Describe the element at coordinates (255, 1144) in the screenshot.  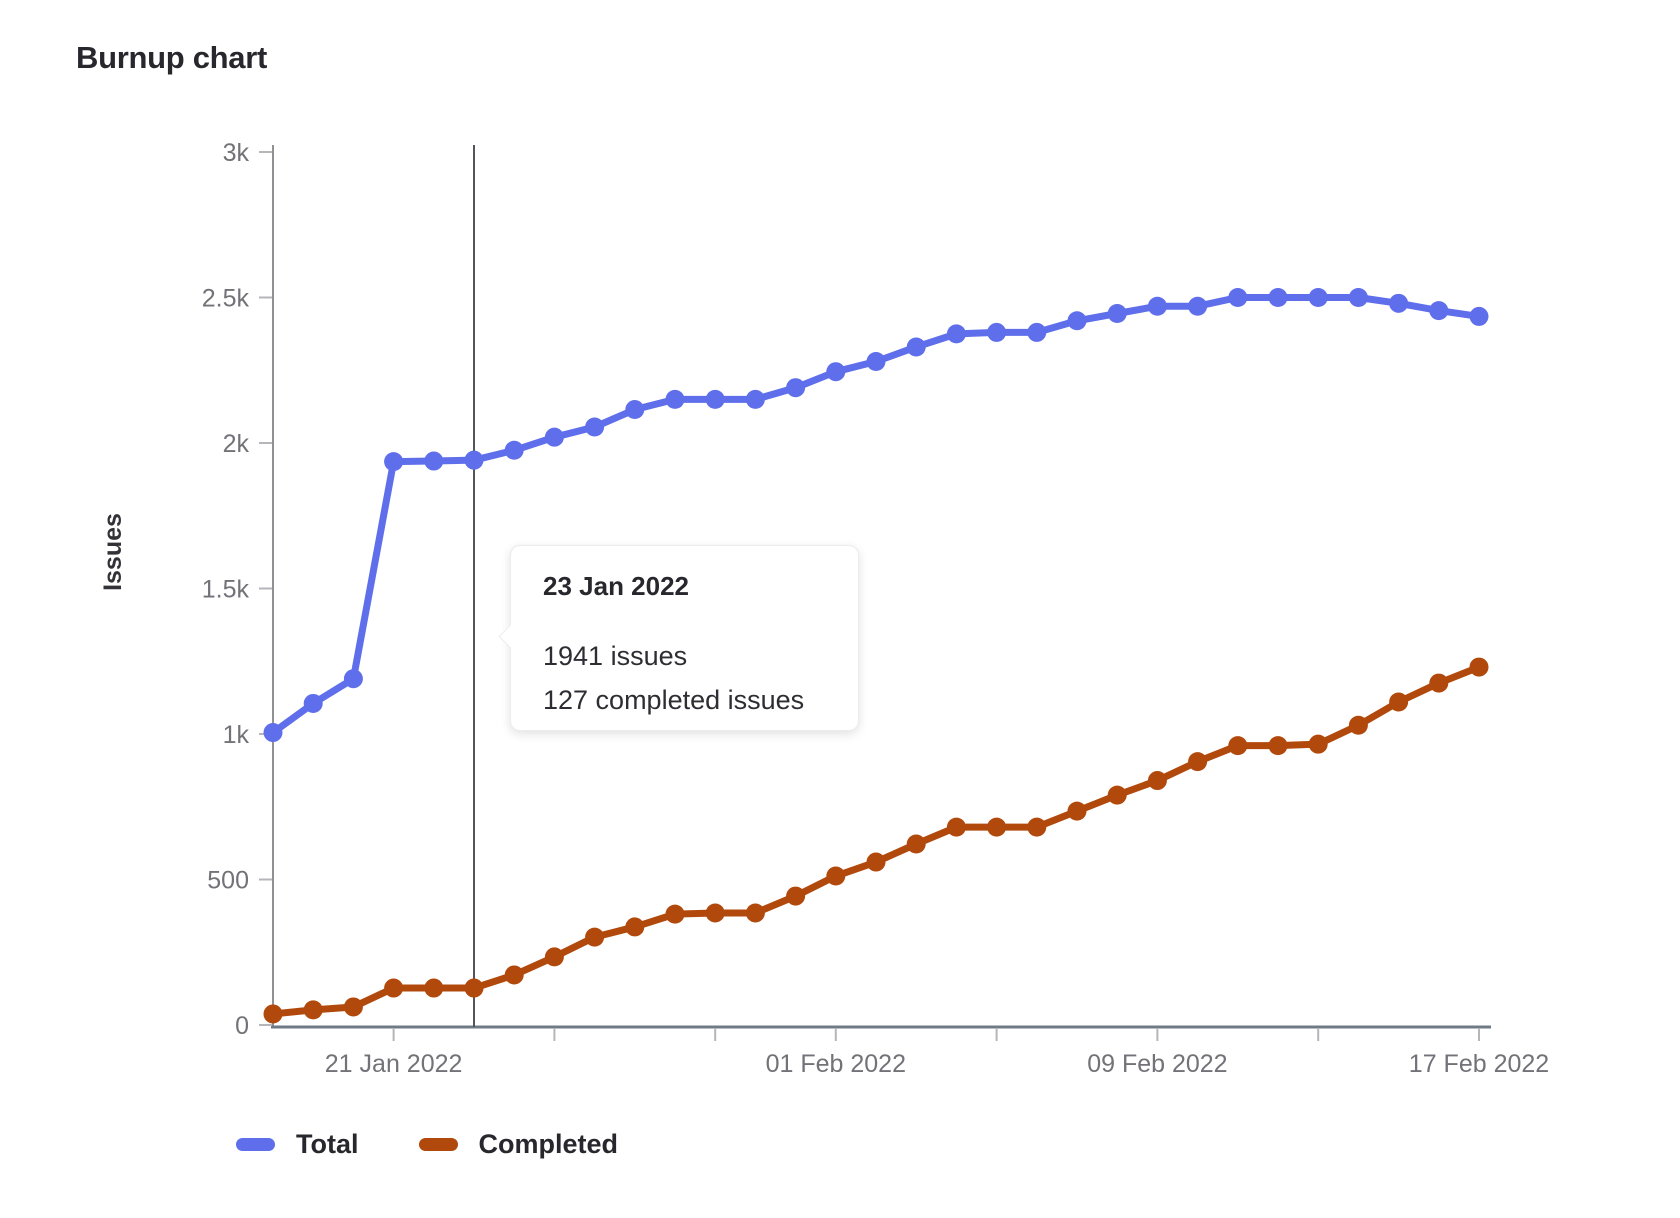
I see `legend-swatch-total` at that location.